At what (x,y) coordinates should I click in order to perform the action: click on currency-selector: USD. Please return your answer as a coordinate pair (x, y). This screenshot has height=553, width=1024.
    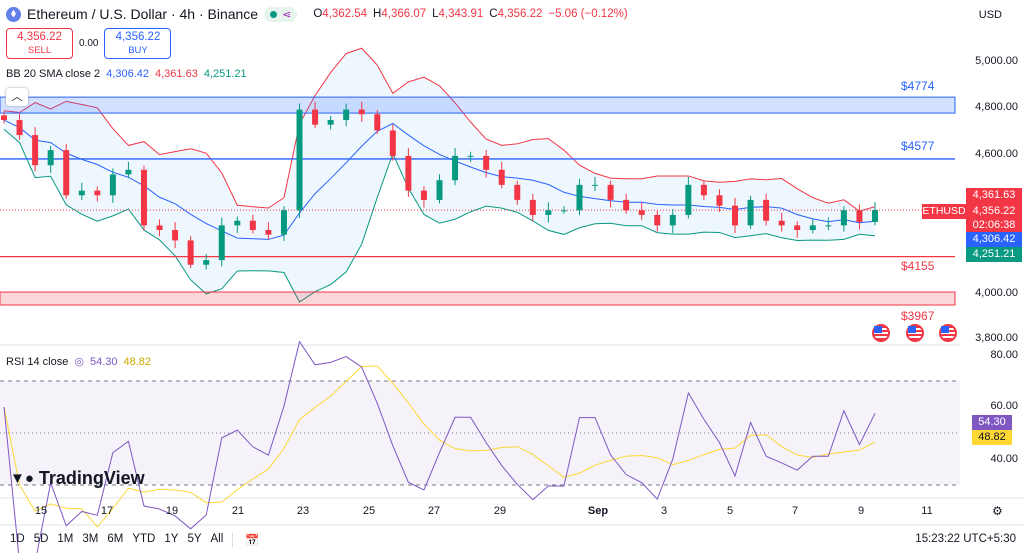
    Looking at the image, I should click on (990, 15).